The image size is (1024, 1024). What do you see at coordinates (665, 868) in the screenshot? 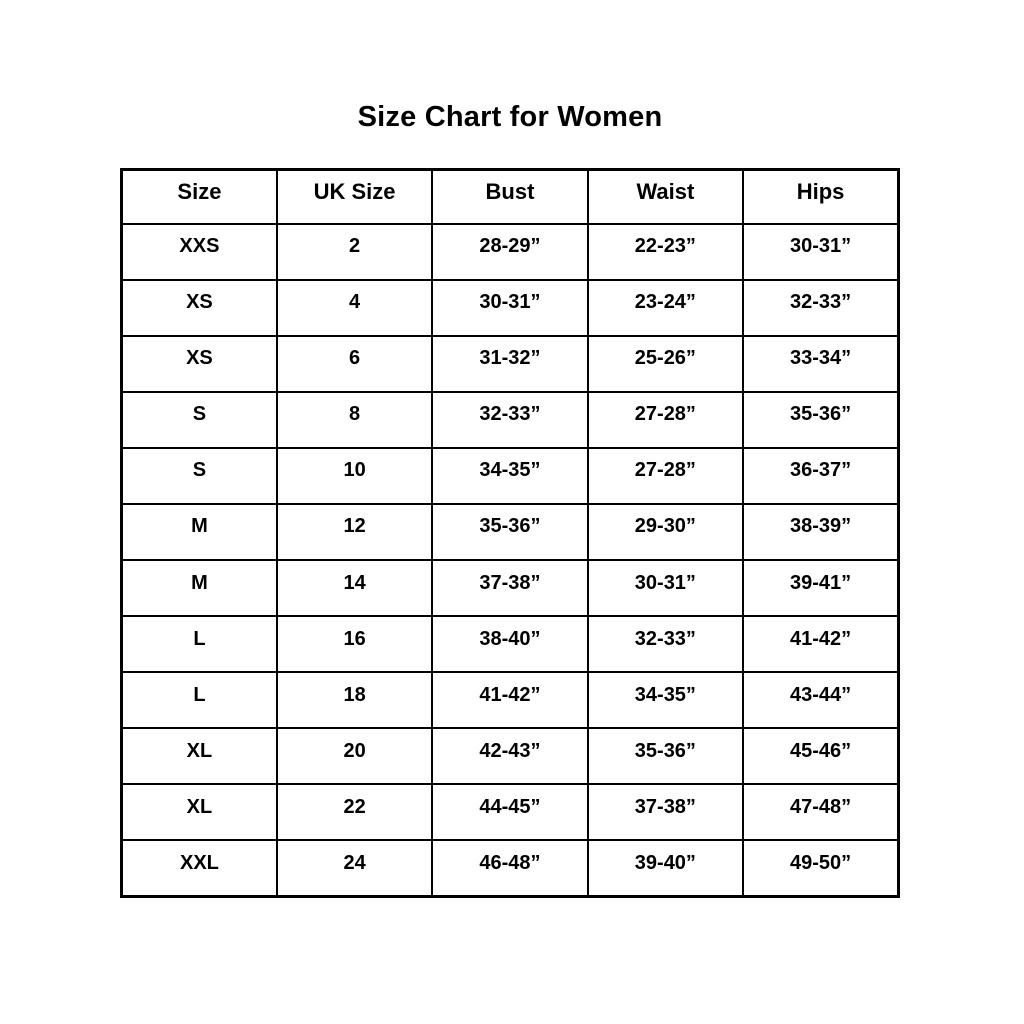
I see `table-cell: 39-40”` at bounding box center [665, 868].